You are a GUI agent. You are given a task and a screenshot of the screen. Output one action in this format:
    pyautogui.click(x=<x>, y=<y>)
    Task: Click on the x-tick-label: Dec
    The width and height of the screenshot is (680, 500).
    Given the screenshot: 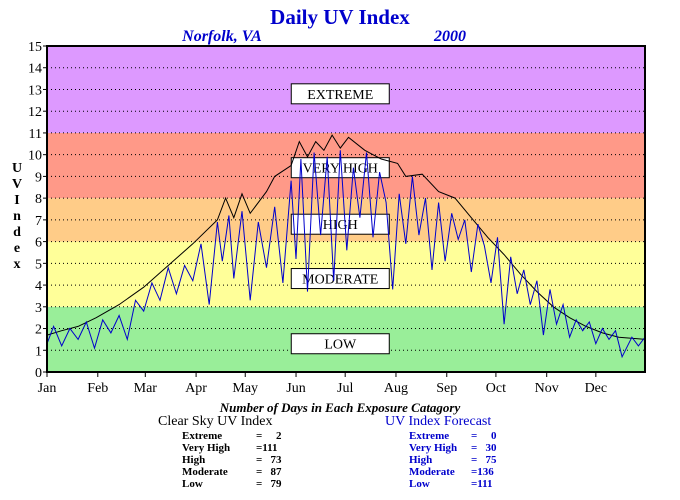 What is the action you would take?
    pyautogui.click(x=596, y=388)
    